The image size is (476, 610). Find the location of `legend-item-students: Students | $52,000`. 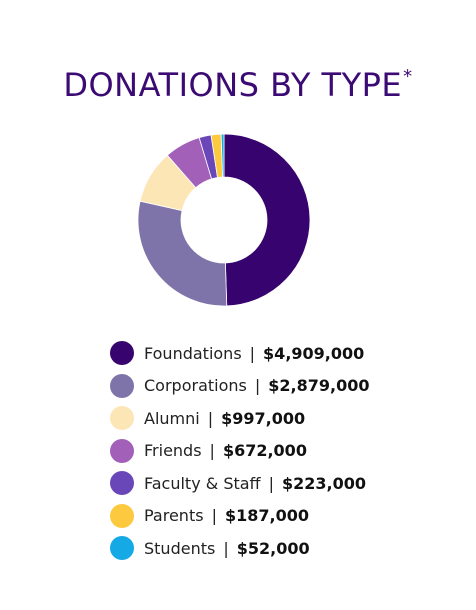

legend-item-students: Students | $52,000 is located at coordinates (280, 548).